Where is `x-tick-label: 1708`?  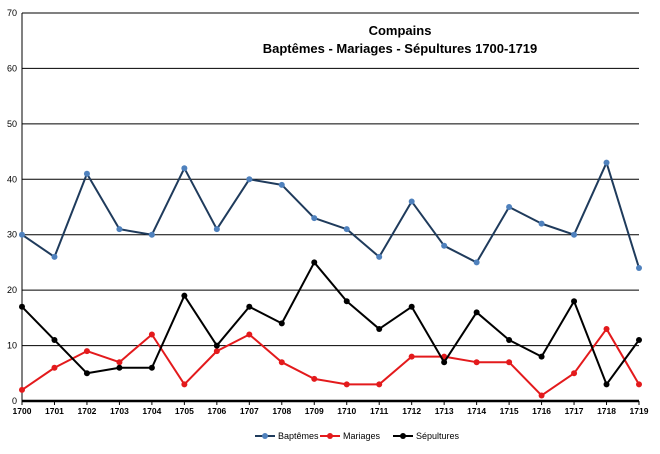
x-tick-label: 1708 is located at coordinates (281, 411).